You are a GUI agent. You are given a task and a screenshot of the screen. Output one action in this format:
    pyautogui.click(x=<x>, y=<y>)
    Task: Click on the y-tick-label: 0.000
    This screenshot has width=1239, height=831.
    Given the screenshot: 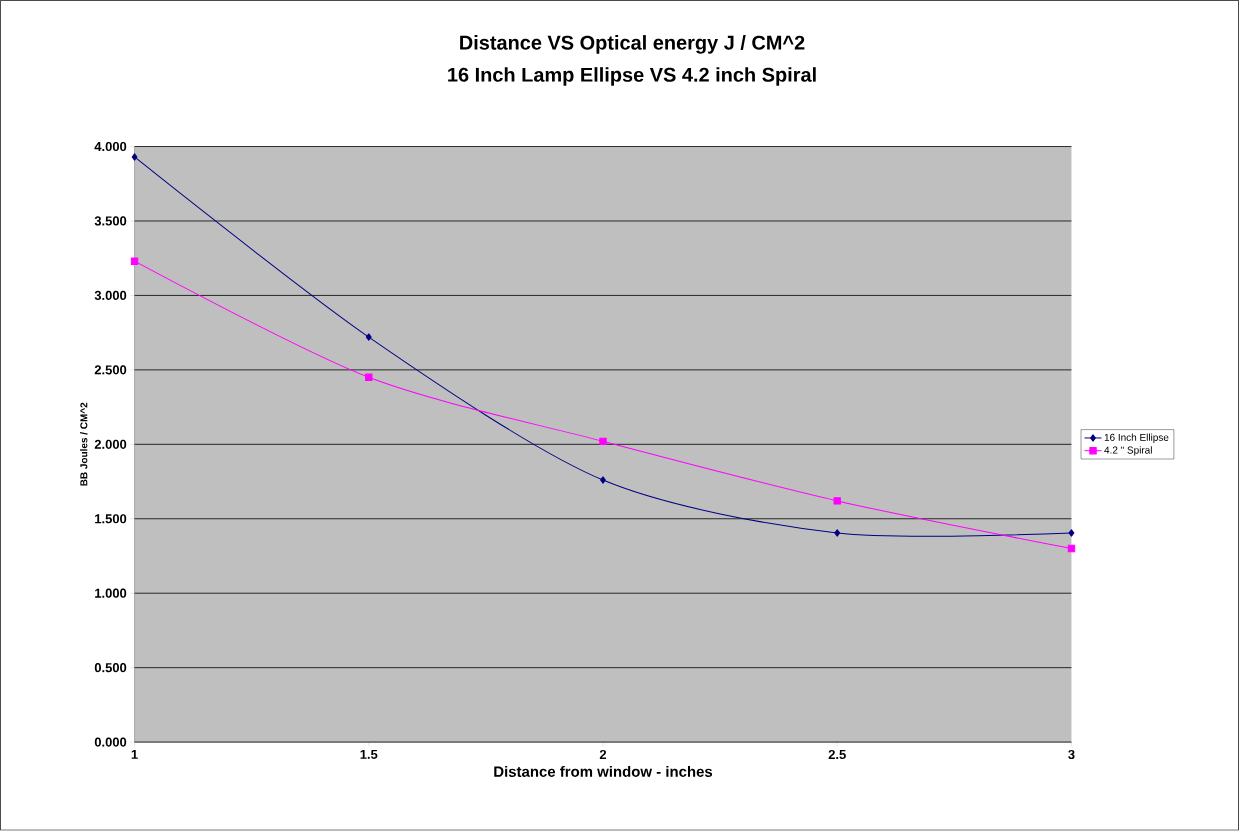 What is the action you would take?
    pyautogui.click(x=110, y=742)
    